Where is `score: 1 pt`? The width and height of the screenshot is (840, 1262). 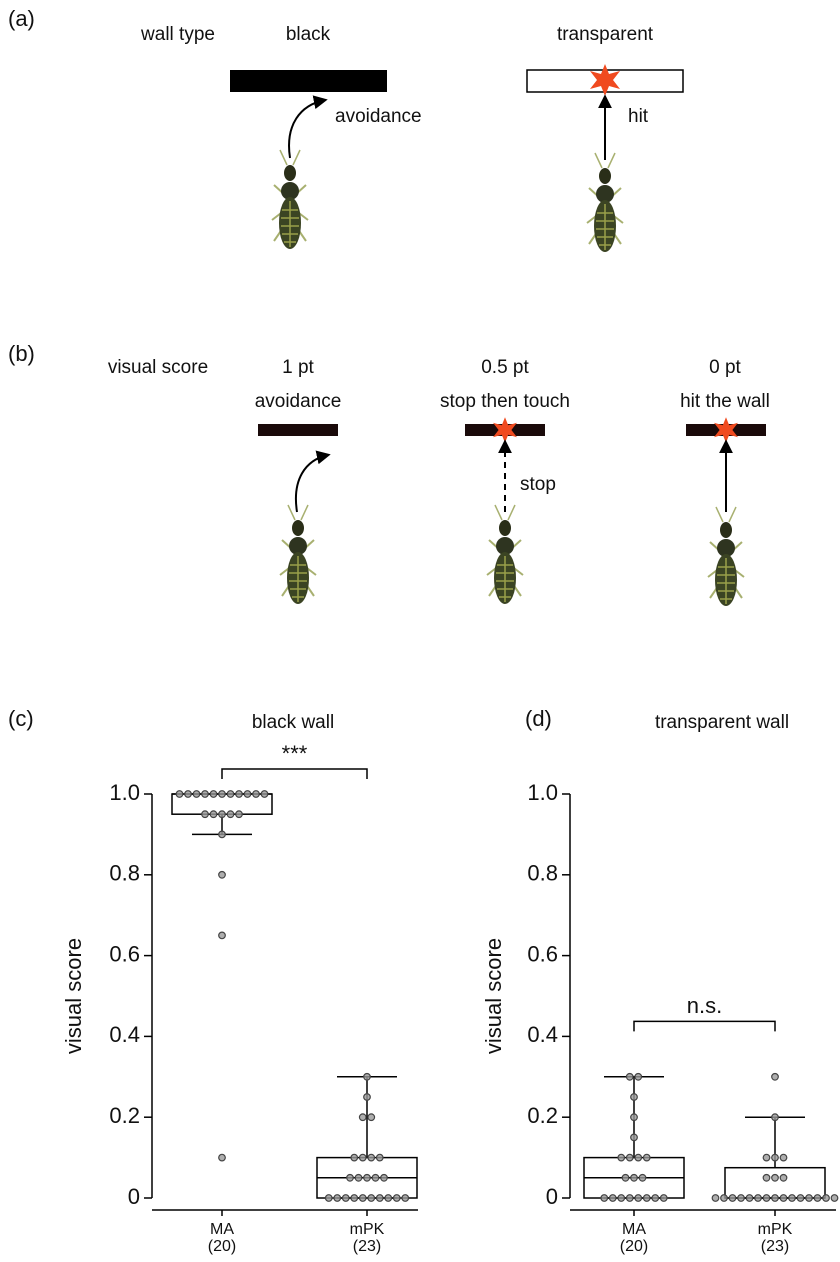
score: 1 pt is located at coordinates (298, 367).